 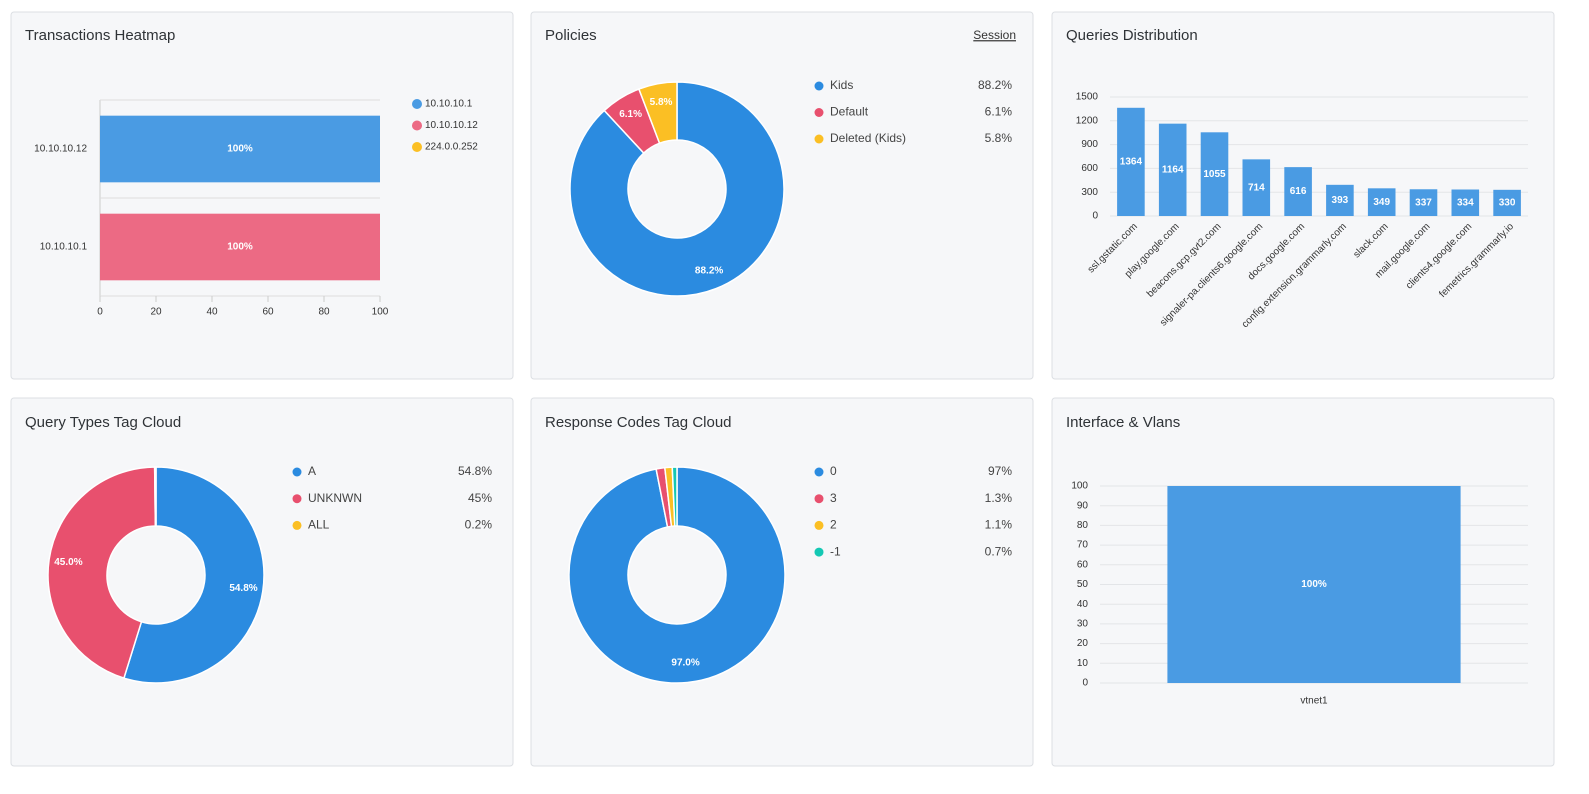 What do you see at coordinates (1083, 505) in the screenshot?
I see `y-tick-label: 90` at bounding box center [1083, 505].